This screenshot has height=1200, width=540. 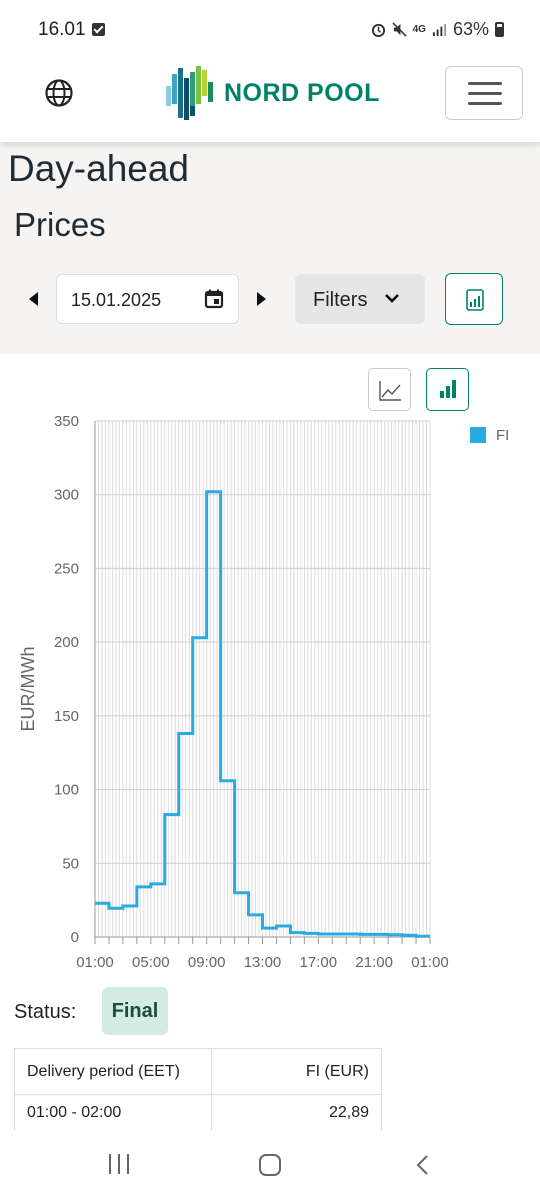 What do you see at coordinates (340, 300) in the screenshot?
I see `filters-label: Filters` at bounding box center [340, 300].